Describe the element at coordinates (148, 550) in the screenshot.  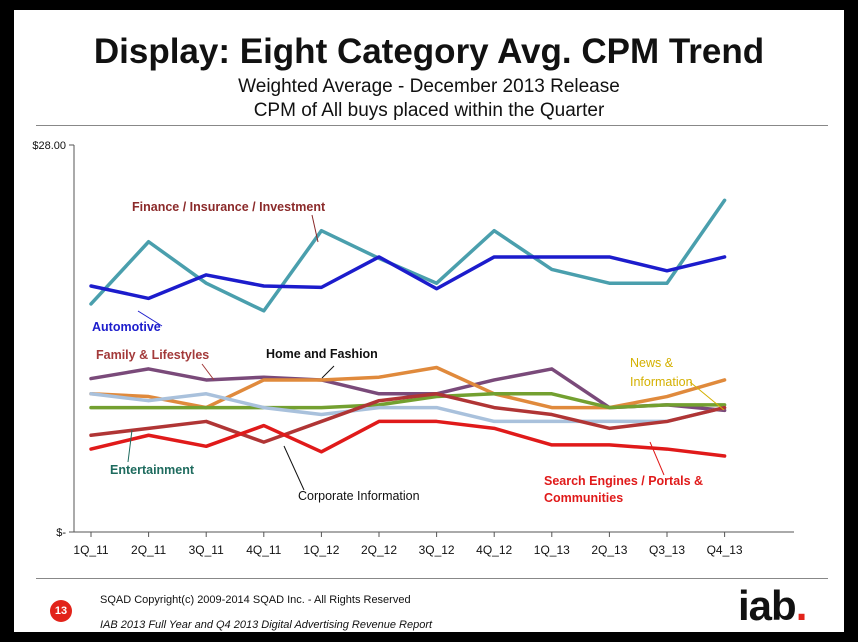
I see `x-tick-label: 2Q_11` at that location.